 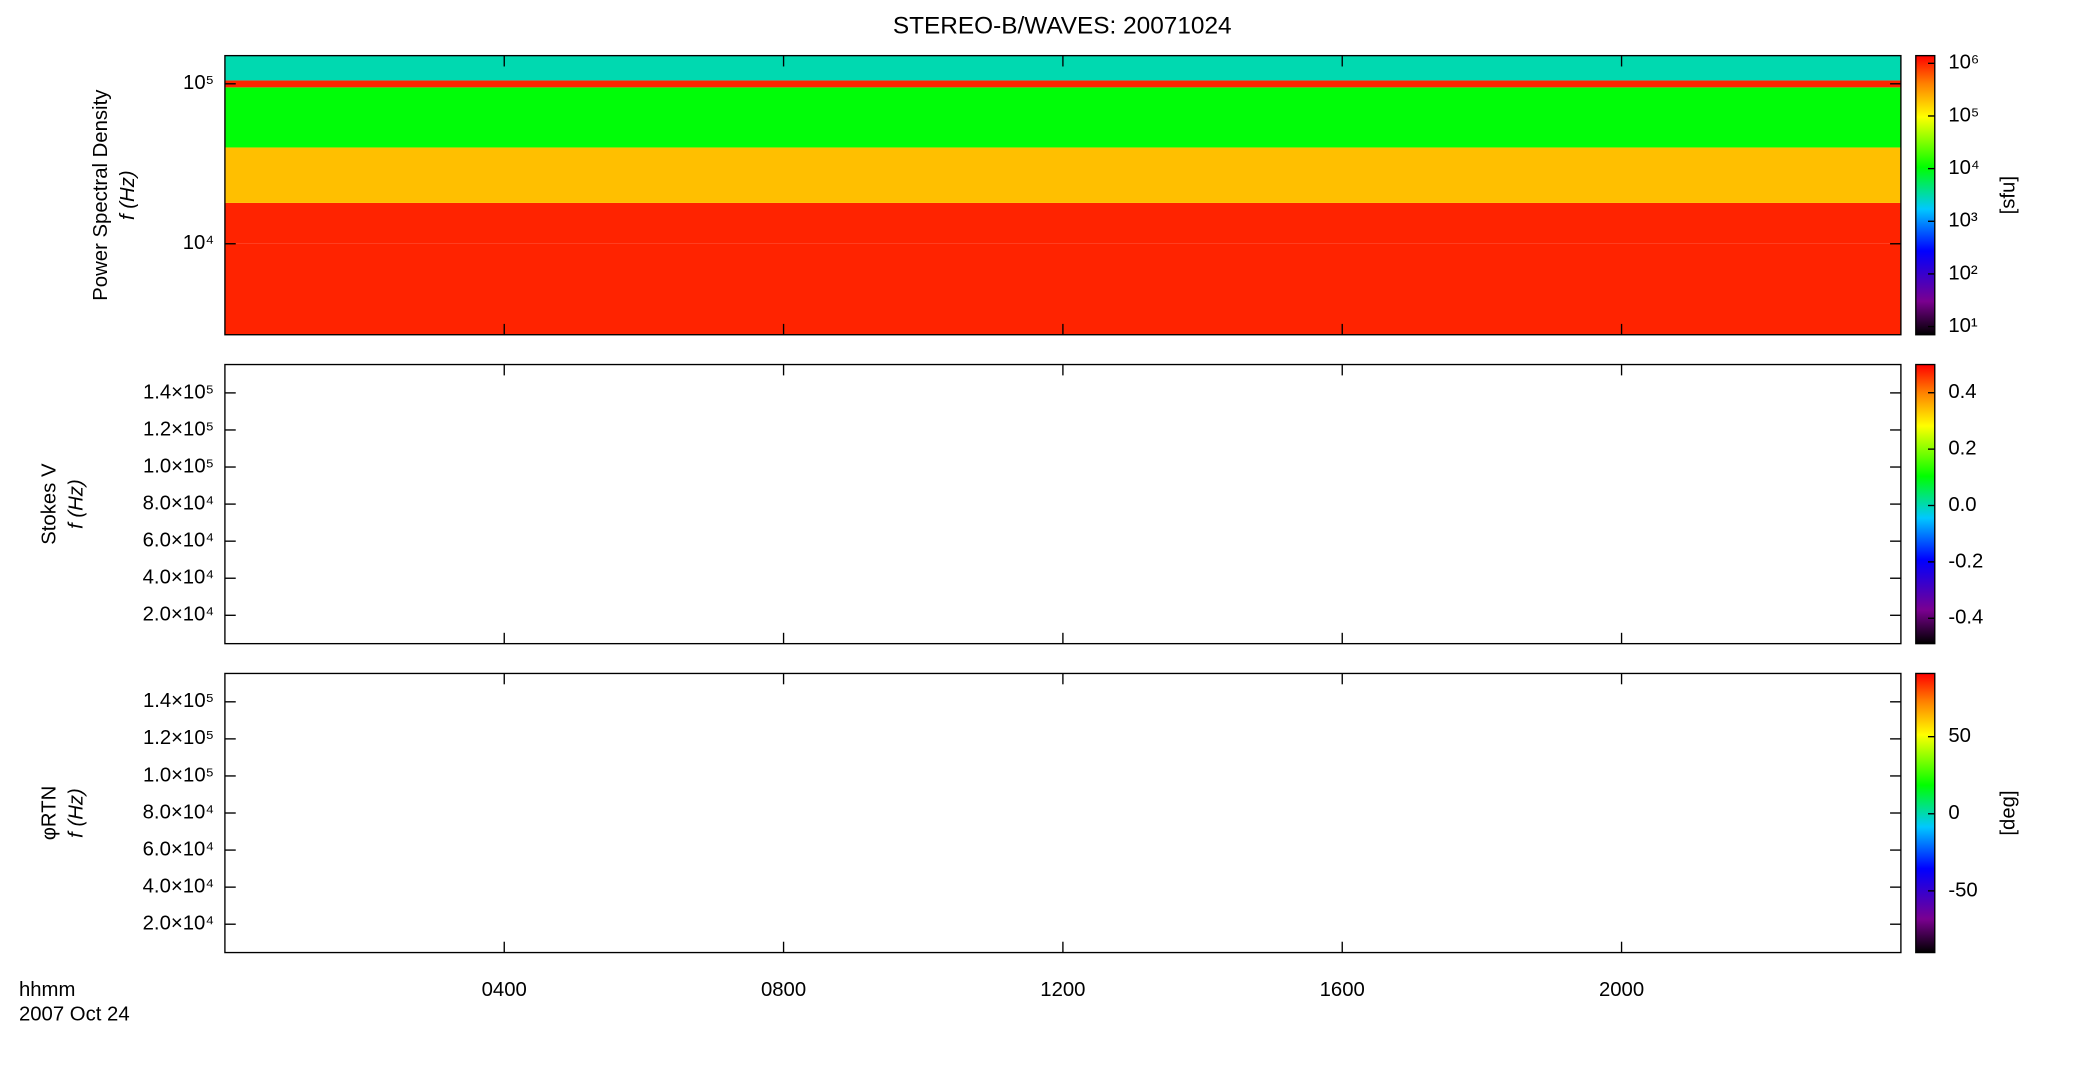 I want to click on colorbar-tick-label: 0.2, so click(x=1962, y=448).